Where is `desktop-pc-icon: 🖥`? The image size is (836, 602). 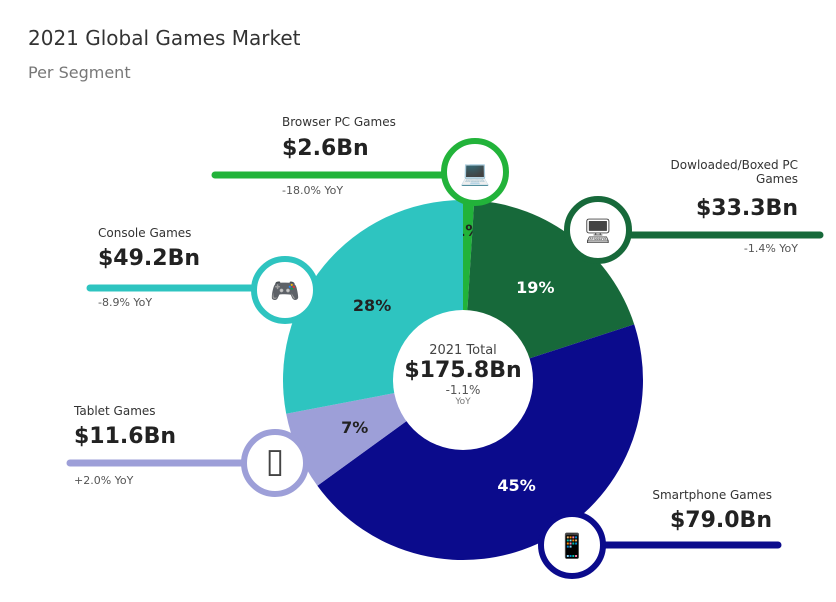
desktop-pc-icon: 🖥 is located at coordinates (598, 231).